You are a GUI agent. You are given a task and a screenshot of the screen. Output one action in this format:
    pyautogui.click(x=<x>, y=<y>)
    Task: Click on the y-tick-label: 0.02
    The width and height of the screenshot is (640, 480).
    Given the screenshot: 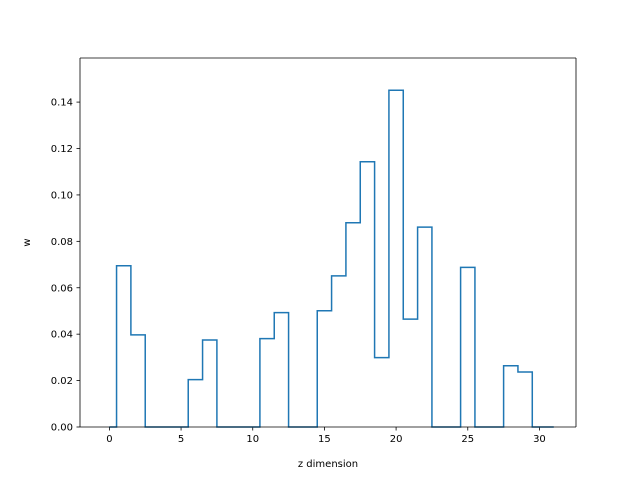 What is the action you would take?
    pyautogui.click(x=62, y=381)
    